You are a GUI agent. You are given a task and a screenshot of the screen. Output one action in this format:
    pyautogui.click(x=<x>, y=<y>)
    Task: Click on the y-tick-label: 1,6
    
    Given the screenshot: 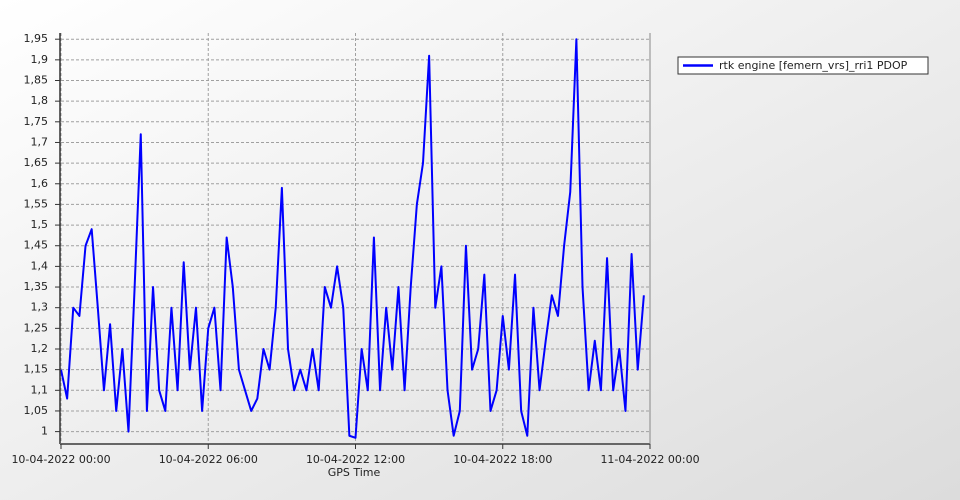 What is the action you would take?
    pyautogui.click(x=40, y=183)
    